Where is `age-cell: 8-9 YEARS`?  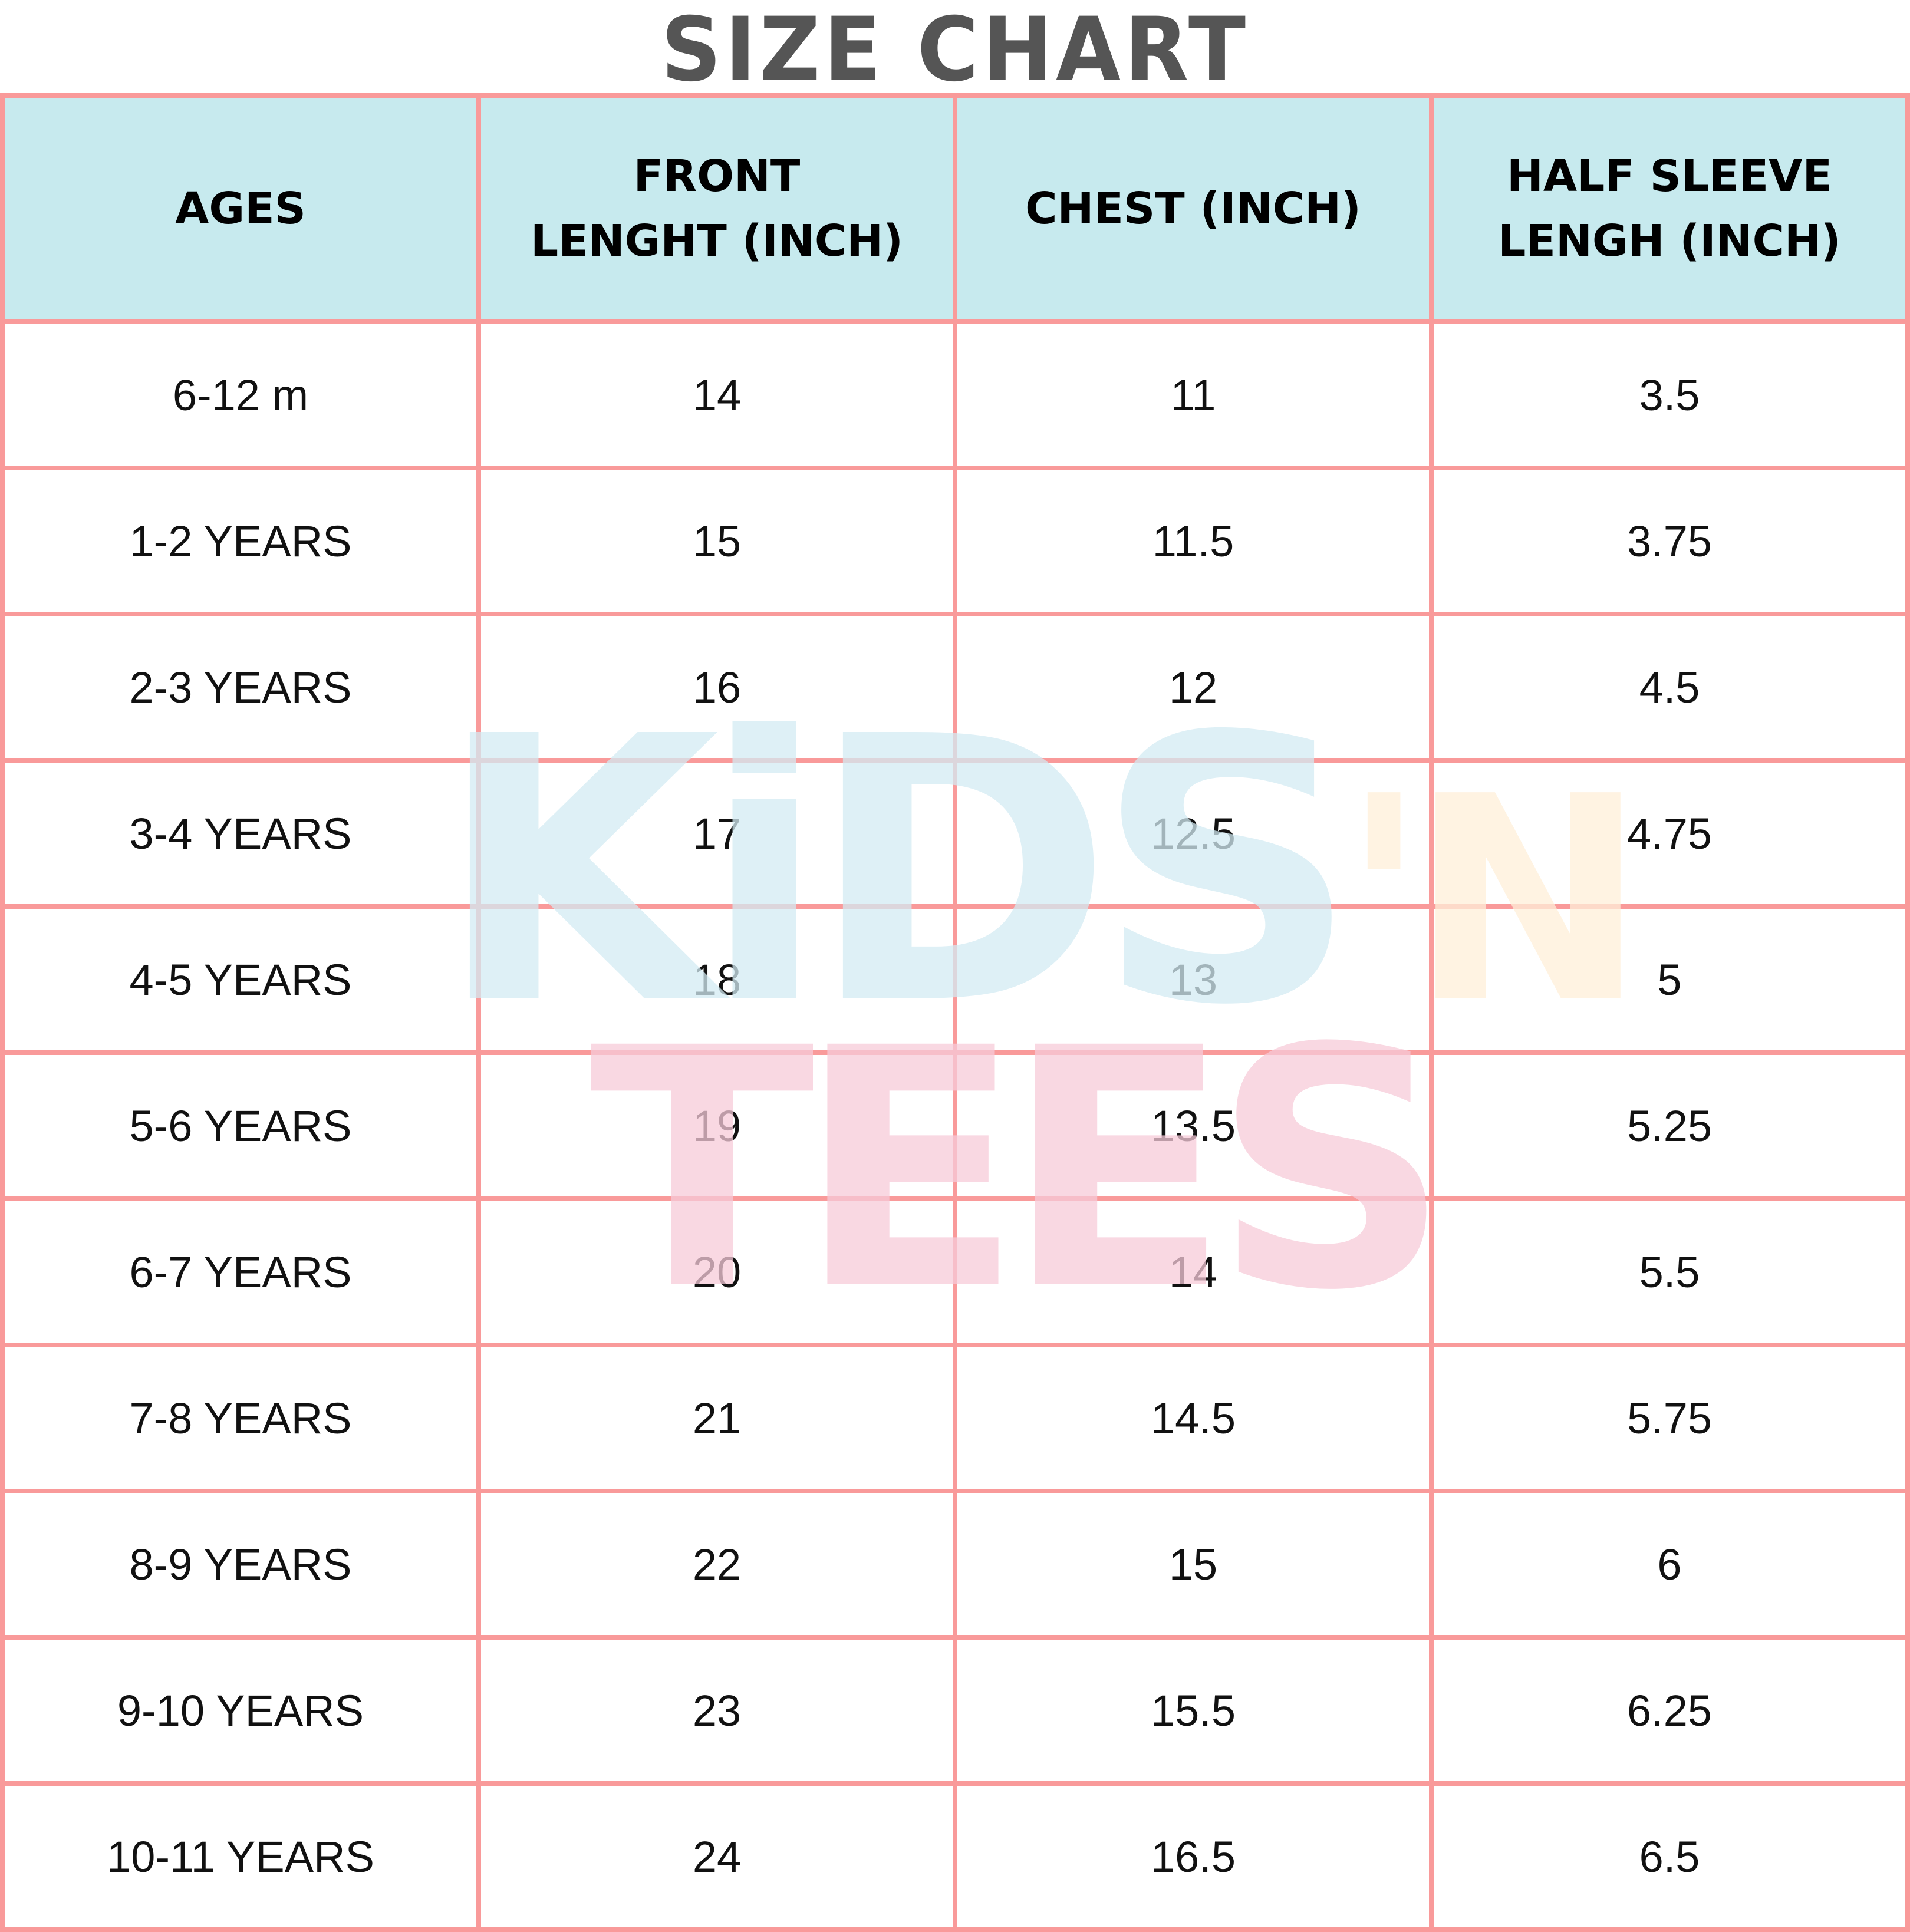 age-cell: 8-9 YEARS is located at coordinates (240, 1564).